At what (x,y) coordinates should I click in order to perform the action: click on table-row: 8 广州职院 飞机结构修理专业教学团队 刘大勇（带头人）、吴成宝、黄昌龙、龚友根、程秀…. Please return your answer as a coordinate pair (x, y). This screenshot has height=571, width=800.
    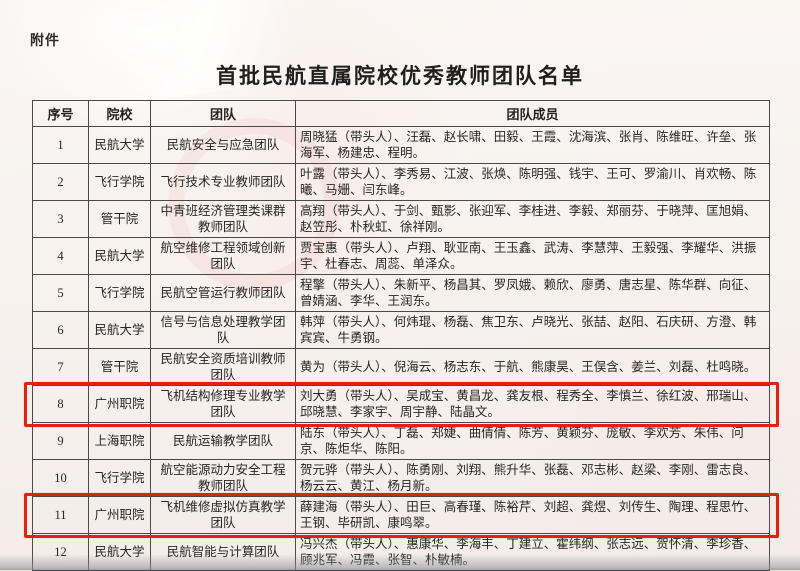
    Looking at the image, I should click on (401, 404).